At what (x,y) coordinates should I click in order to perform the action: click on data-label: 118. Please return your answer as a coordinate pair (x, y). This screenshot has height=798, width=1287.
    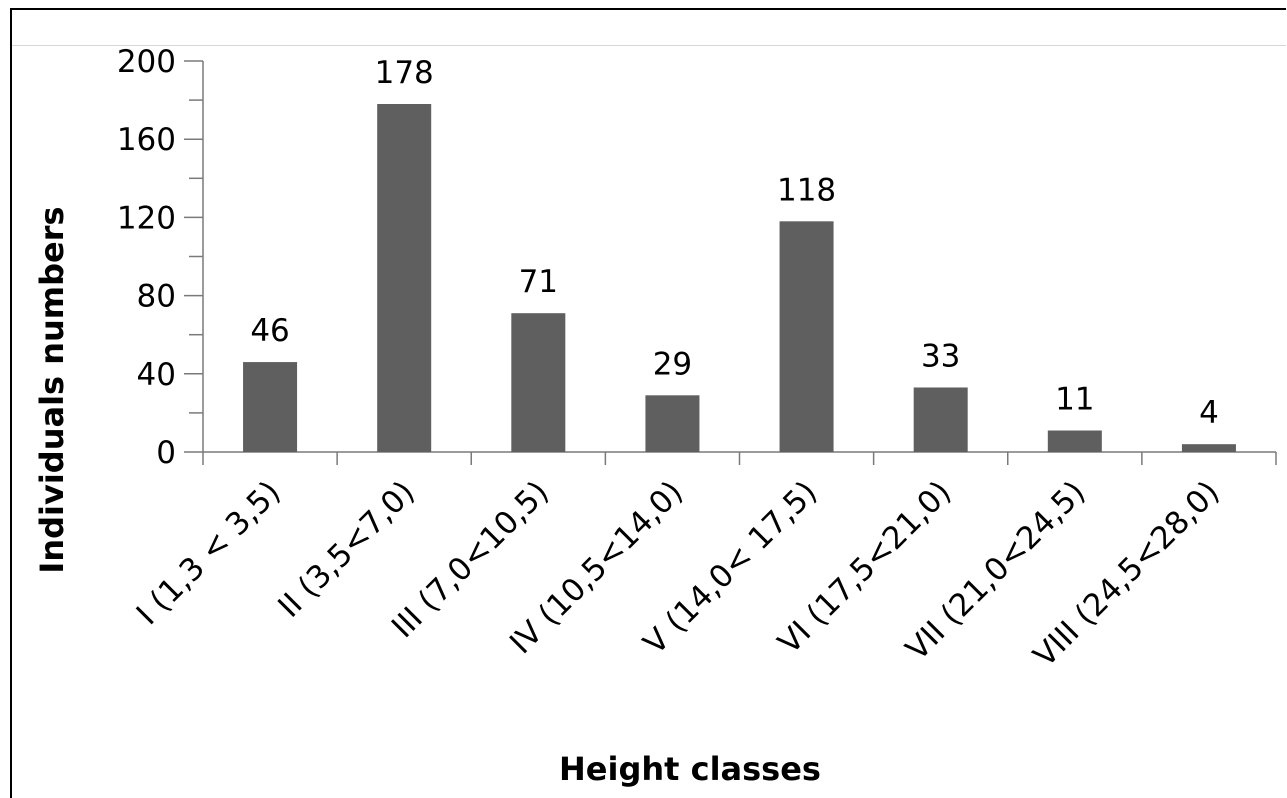
    Looking at the image, I should click on (806, 190).